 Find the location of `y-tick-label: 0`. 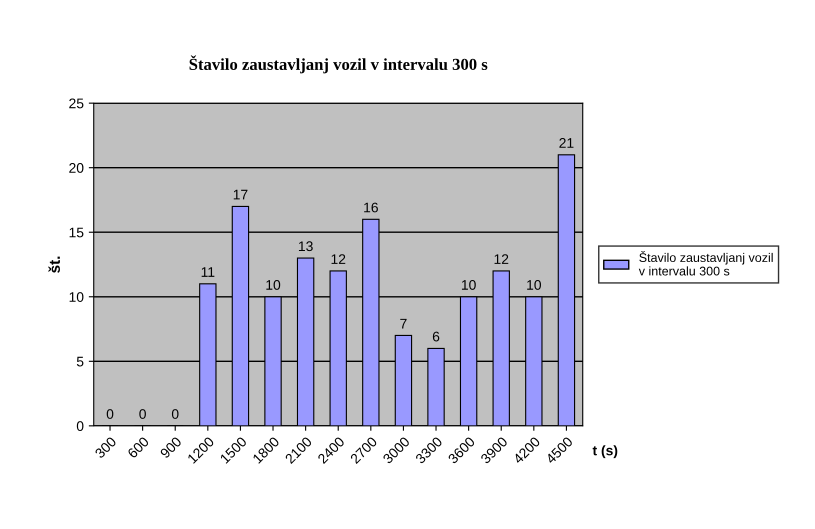

y-tick-label: 0 is located at coordinates (80, 426).